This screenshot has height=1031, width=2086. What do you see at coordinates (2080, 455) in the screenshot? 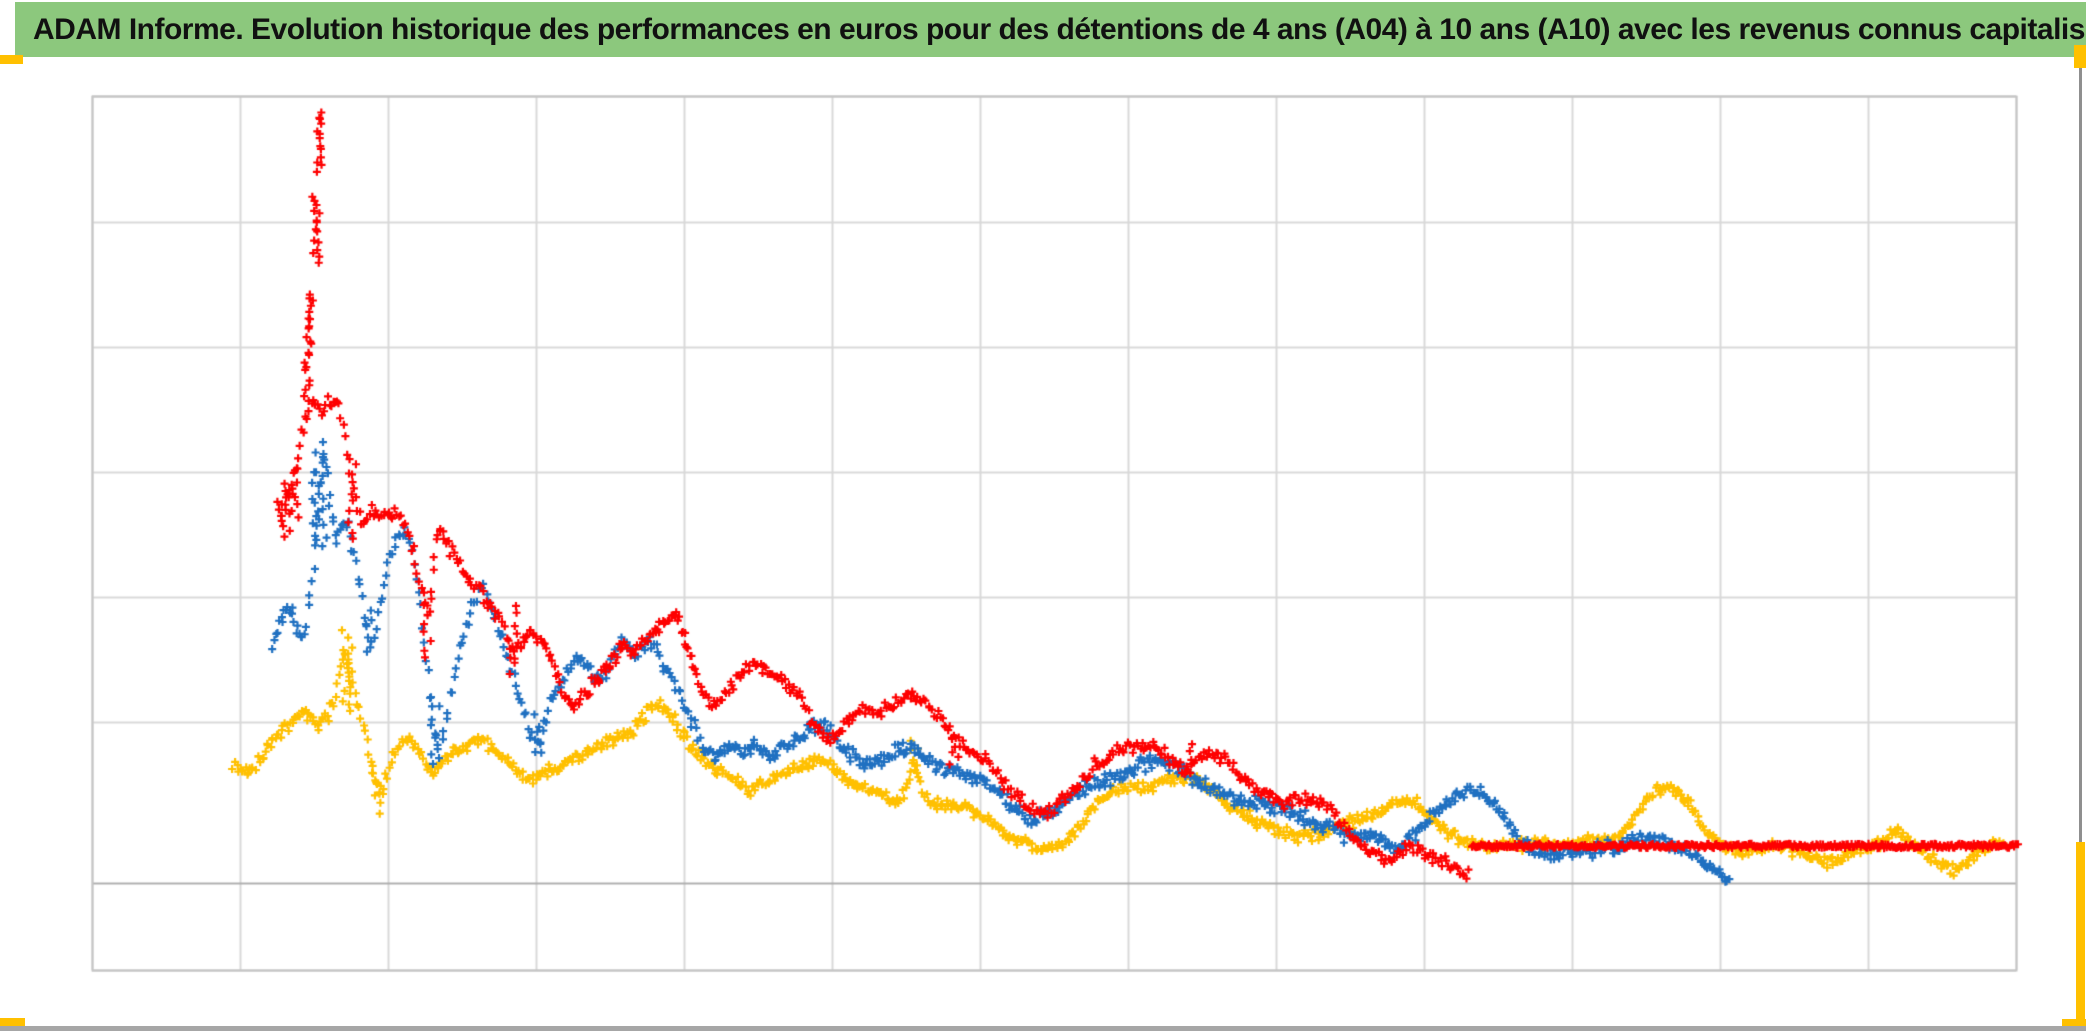
I see `right-edge-rule` at bounding box center [2080, 455].